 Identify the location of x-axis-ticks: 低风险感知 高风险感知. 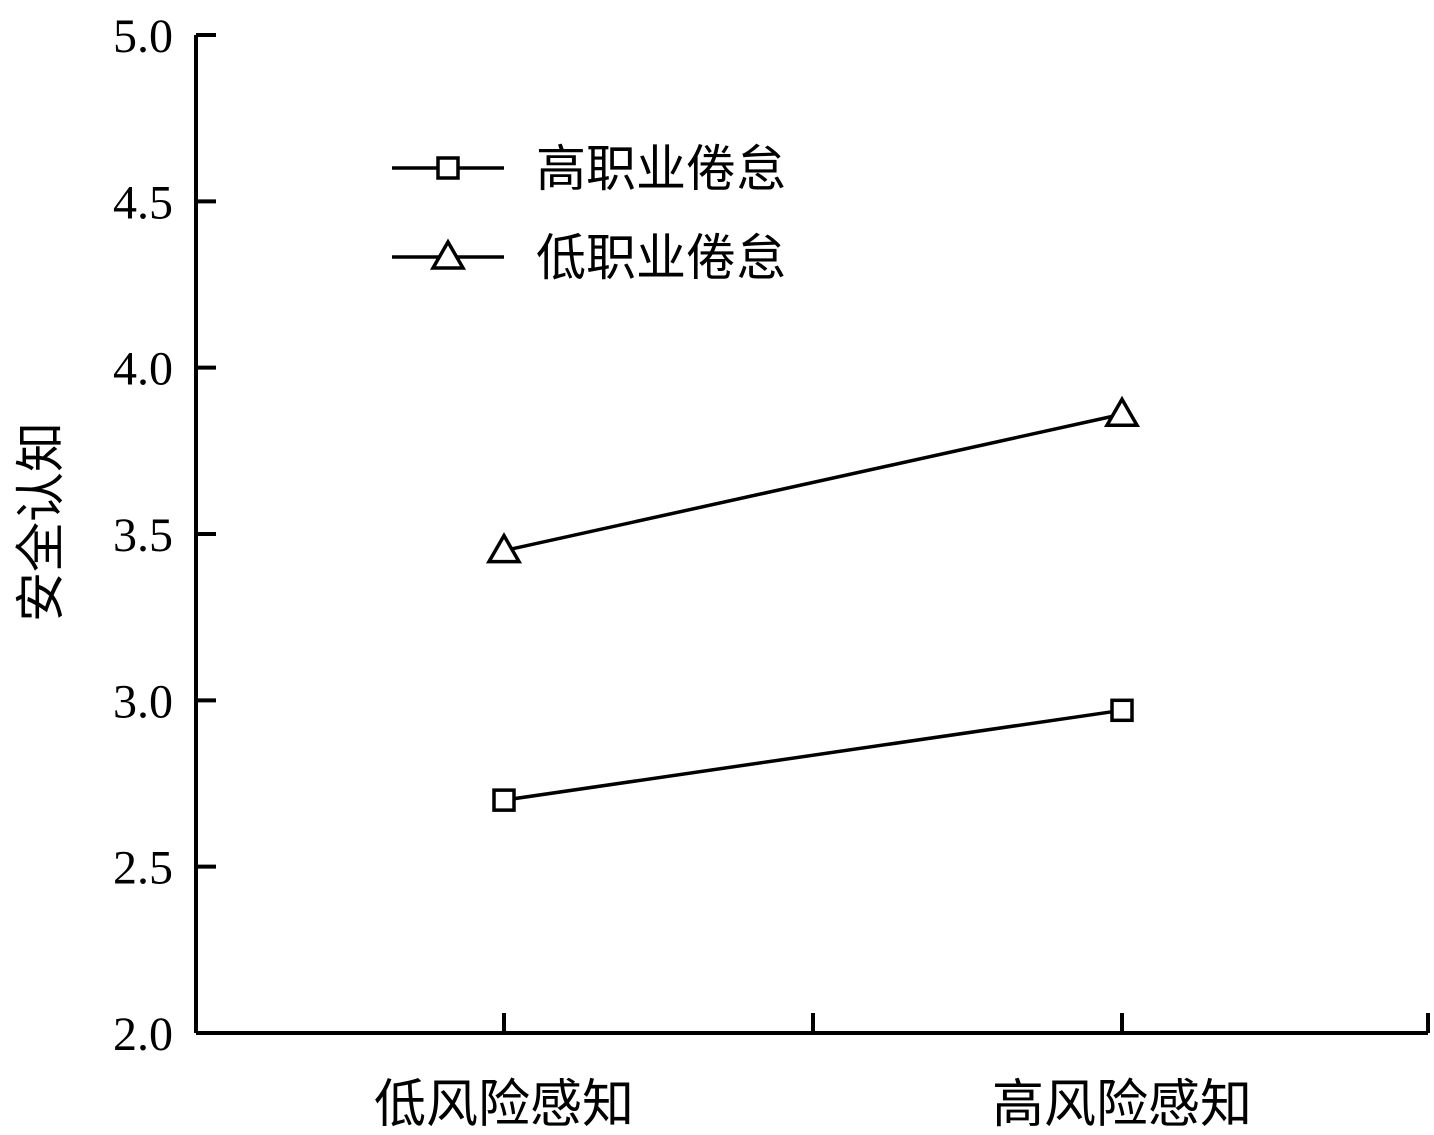
(902, 1074).